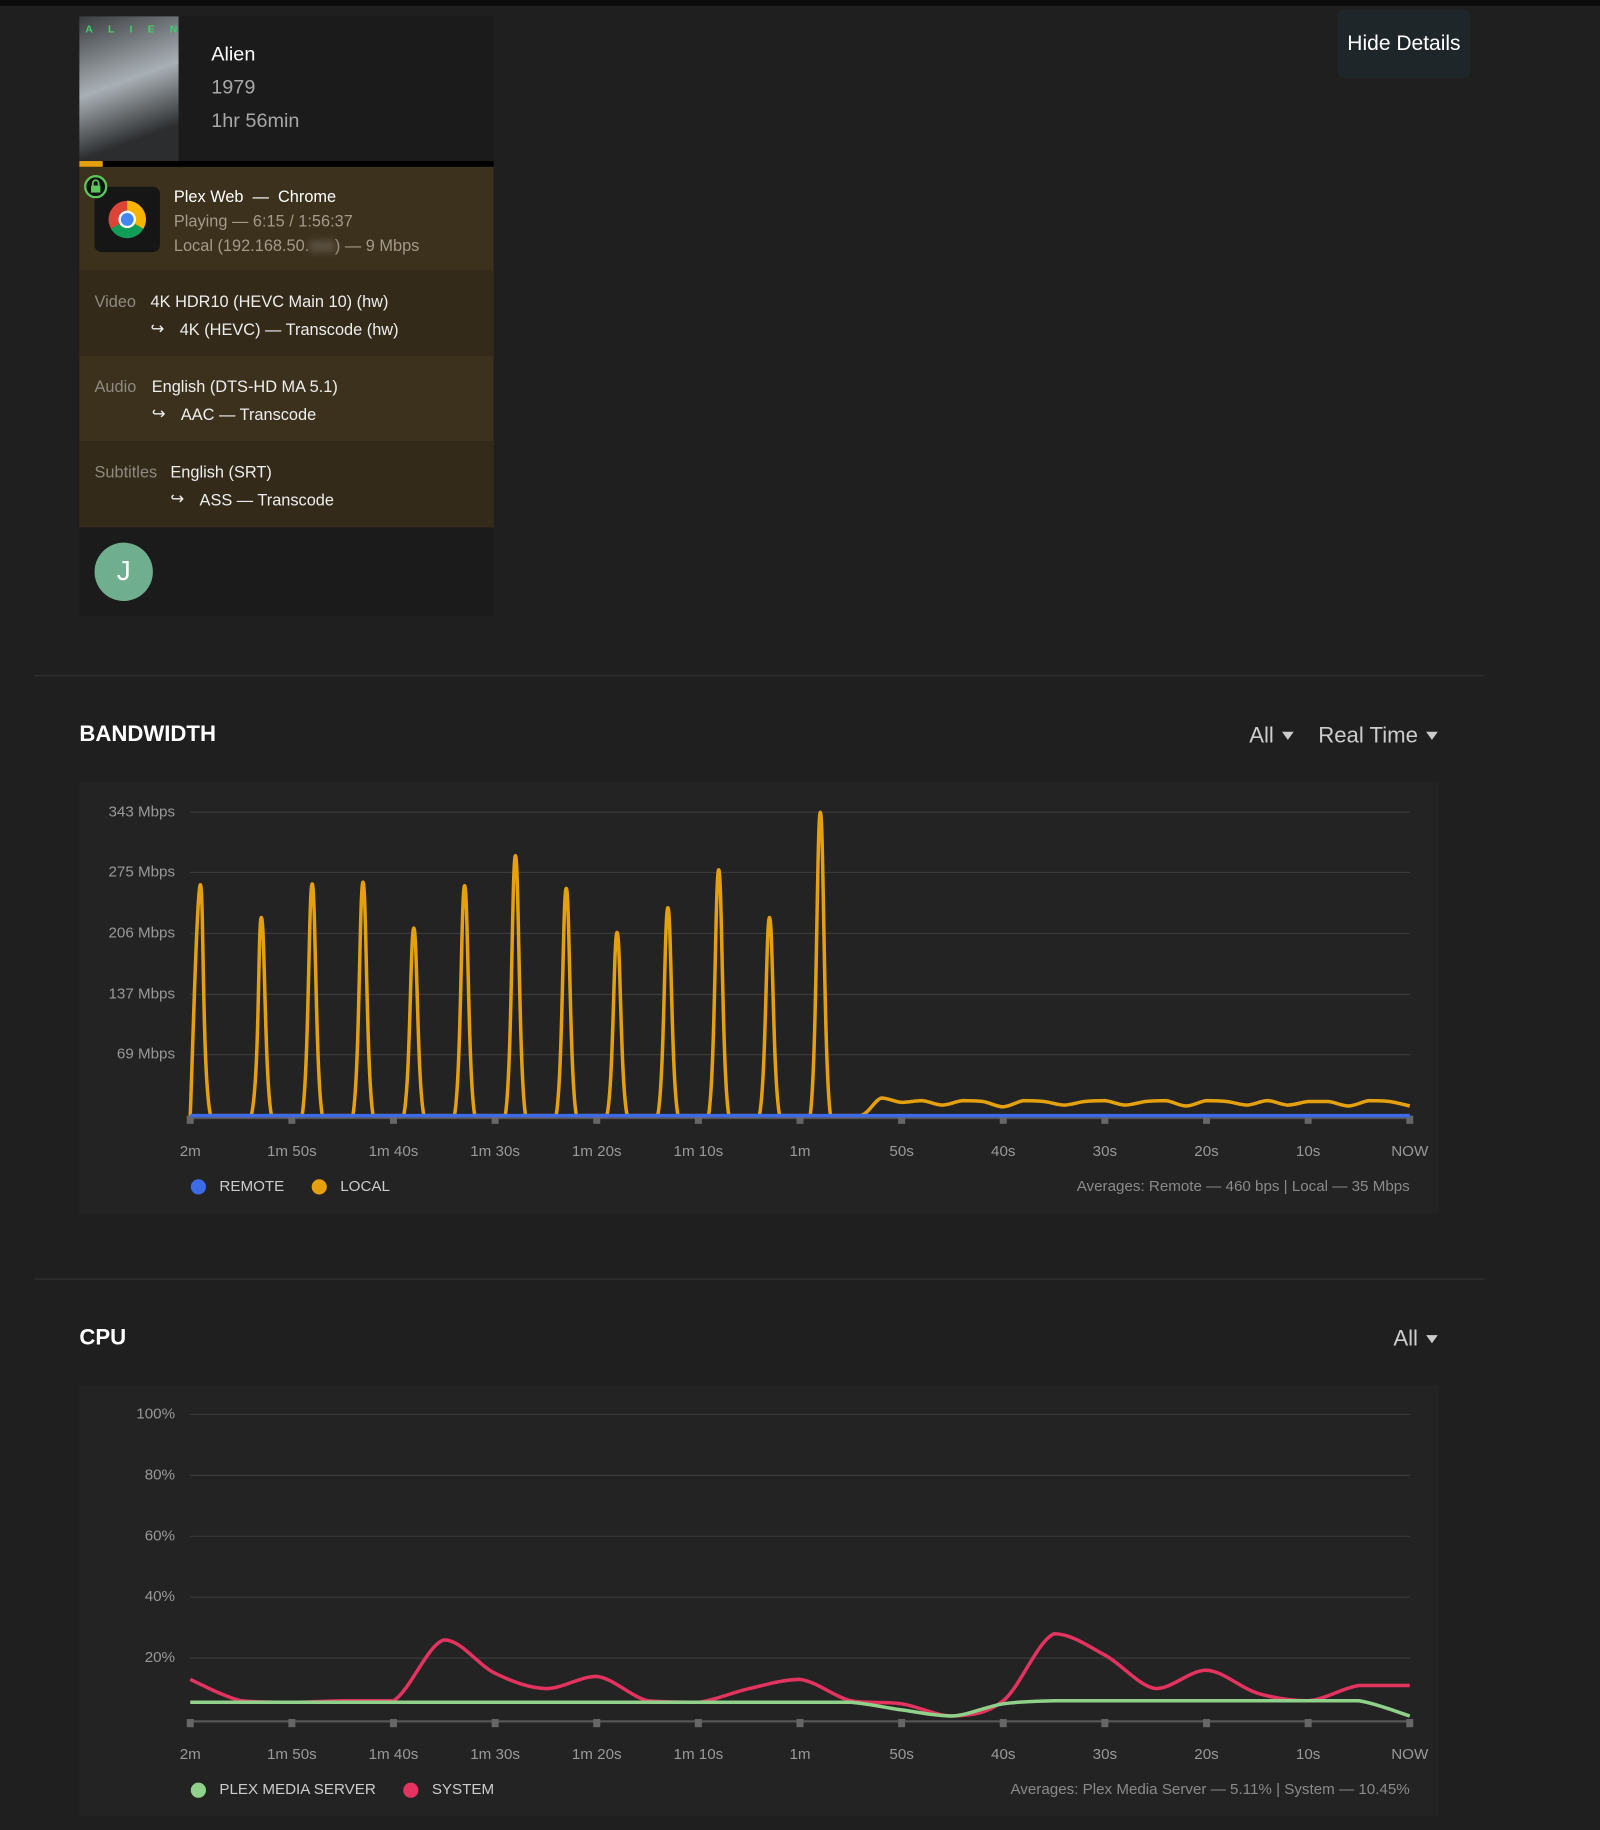 The height and width of the screenshot is (1830, 1600). Describe the element at coordinates (377, 245) in the screenshot. I see `network-suffix: ) — 9 Mbps` at that location.